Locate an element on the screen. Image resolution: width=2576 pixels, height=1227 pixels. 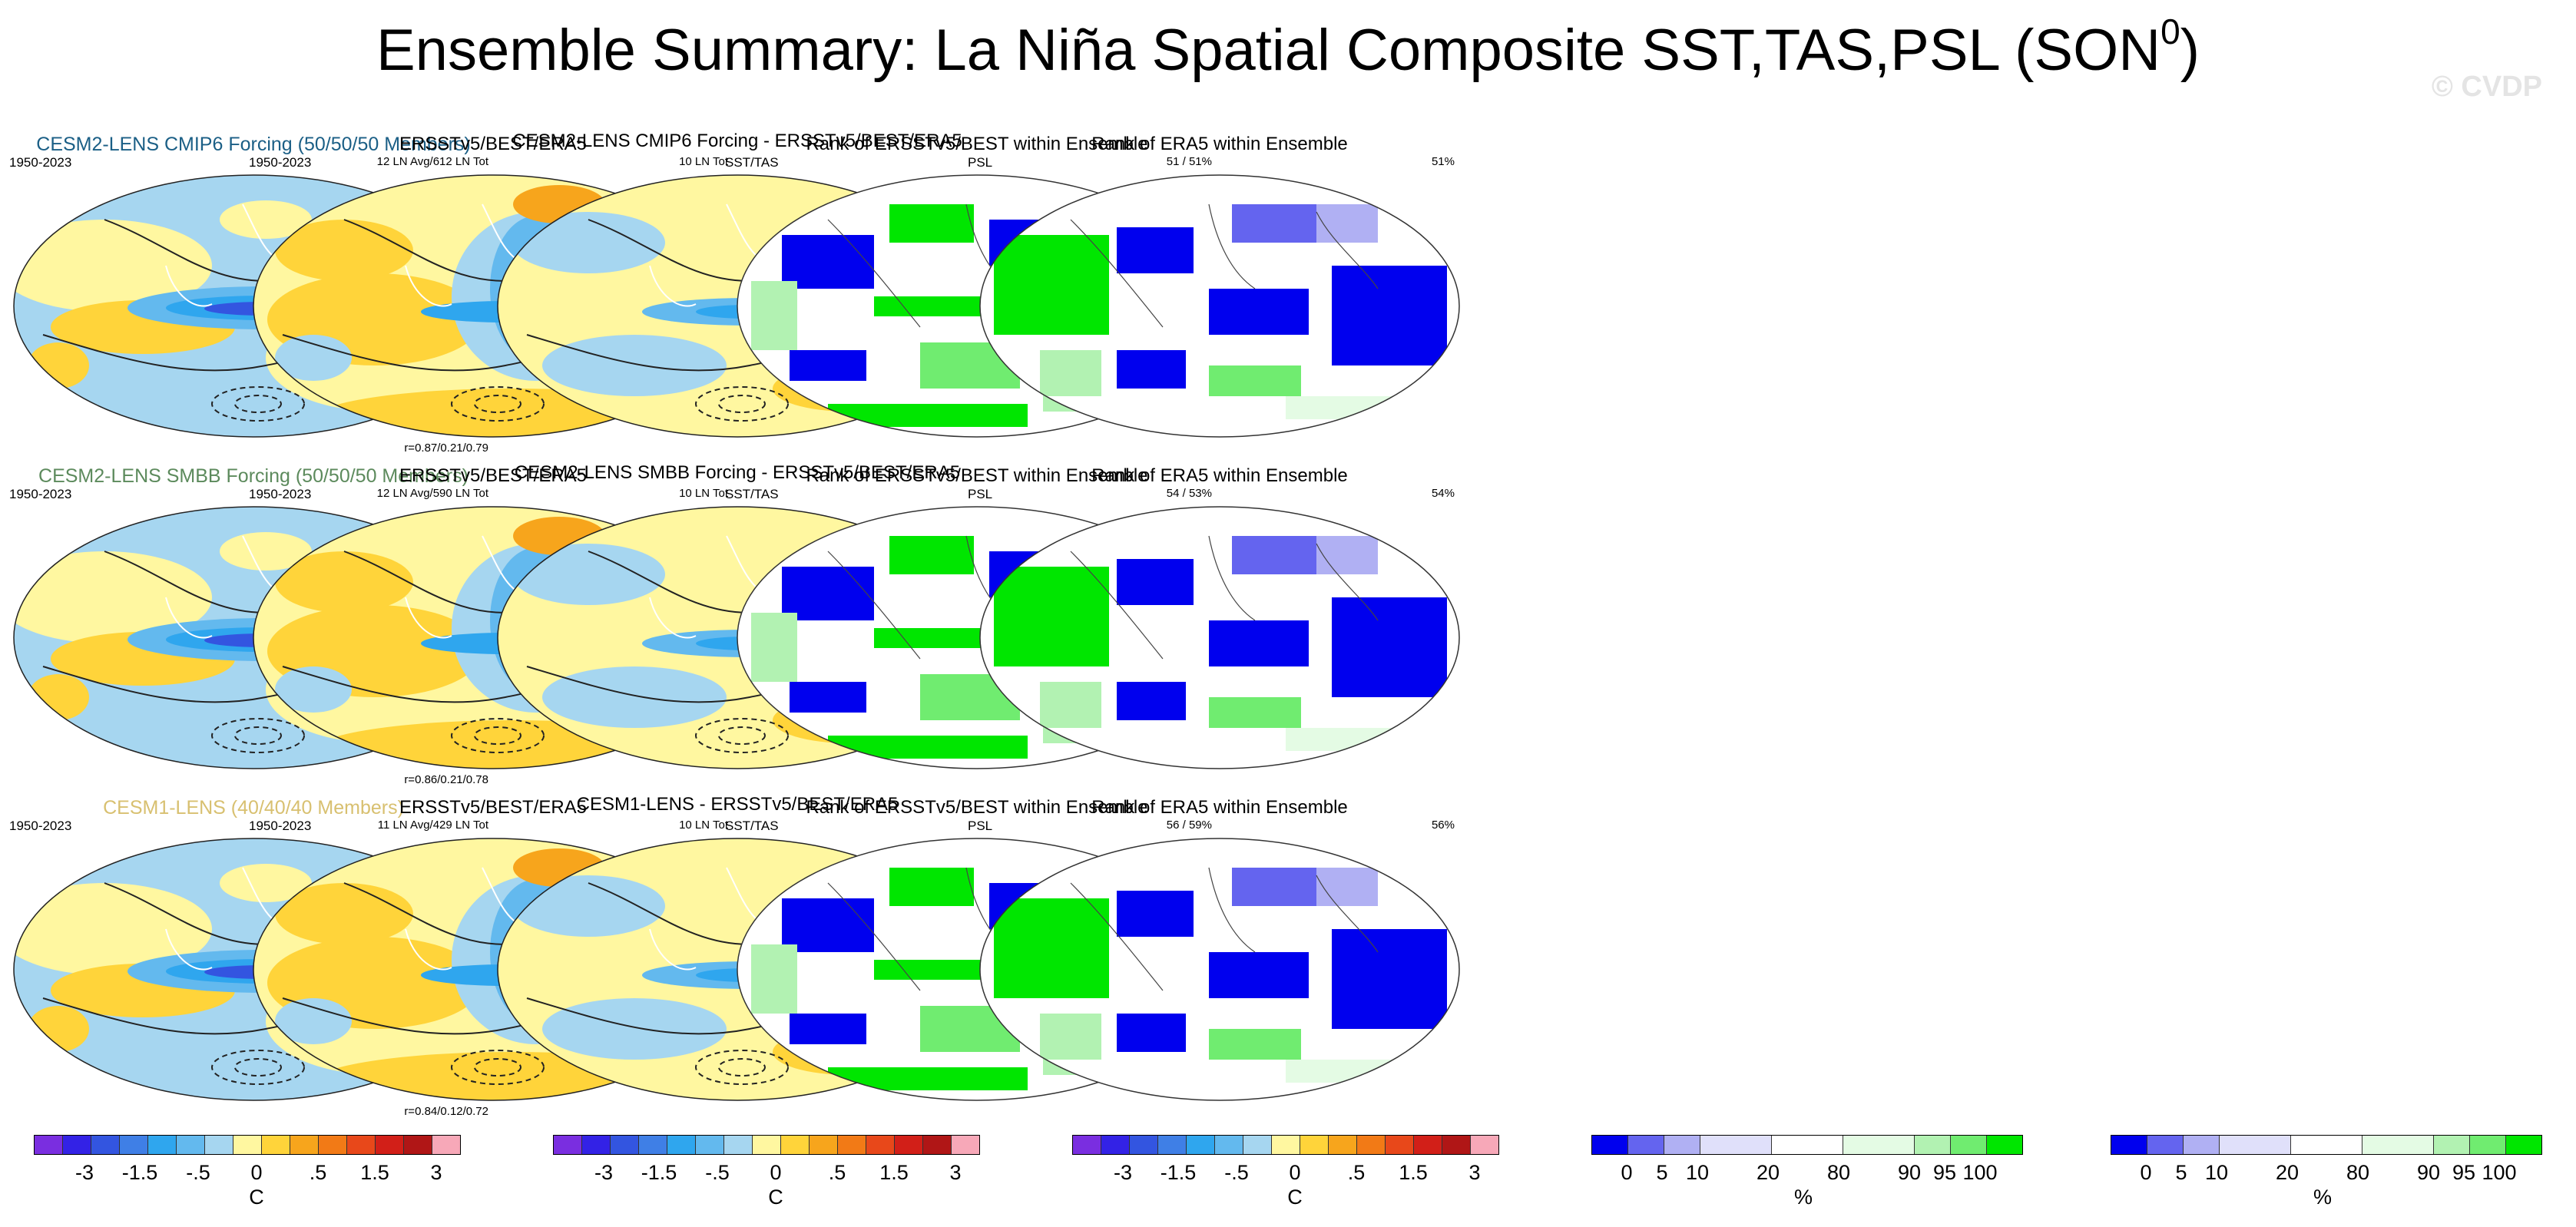
variable-label: PSL is located at coordinates (980, 162).